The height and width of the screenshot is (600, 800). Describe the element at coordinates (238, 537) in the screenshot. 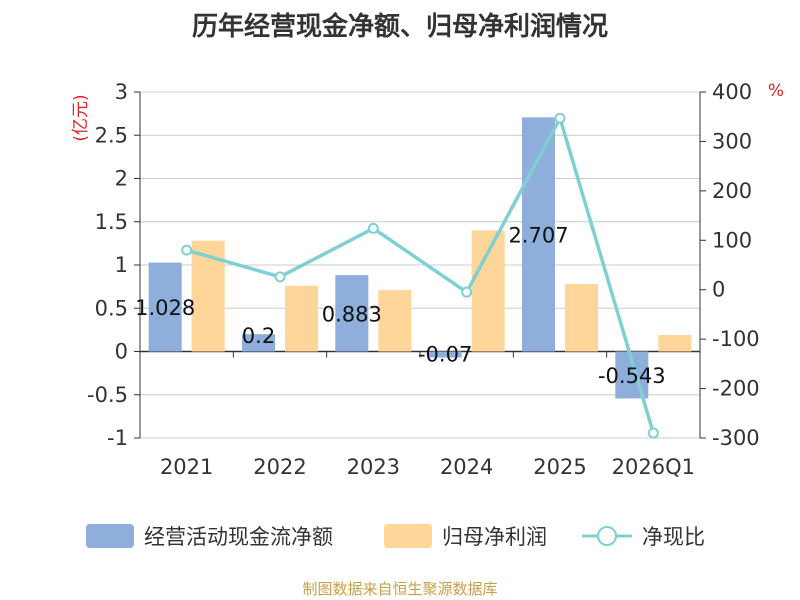

I see `legend-label-operating-cashflow: 经营活动现金流净额` at that location.